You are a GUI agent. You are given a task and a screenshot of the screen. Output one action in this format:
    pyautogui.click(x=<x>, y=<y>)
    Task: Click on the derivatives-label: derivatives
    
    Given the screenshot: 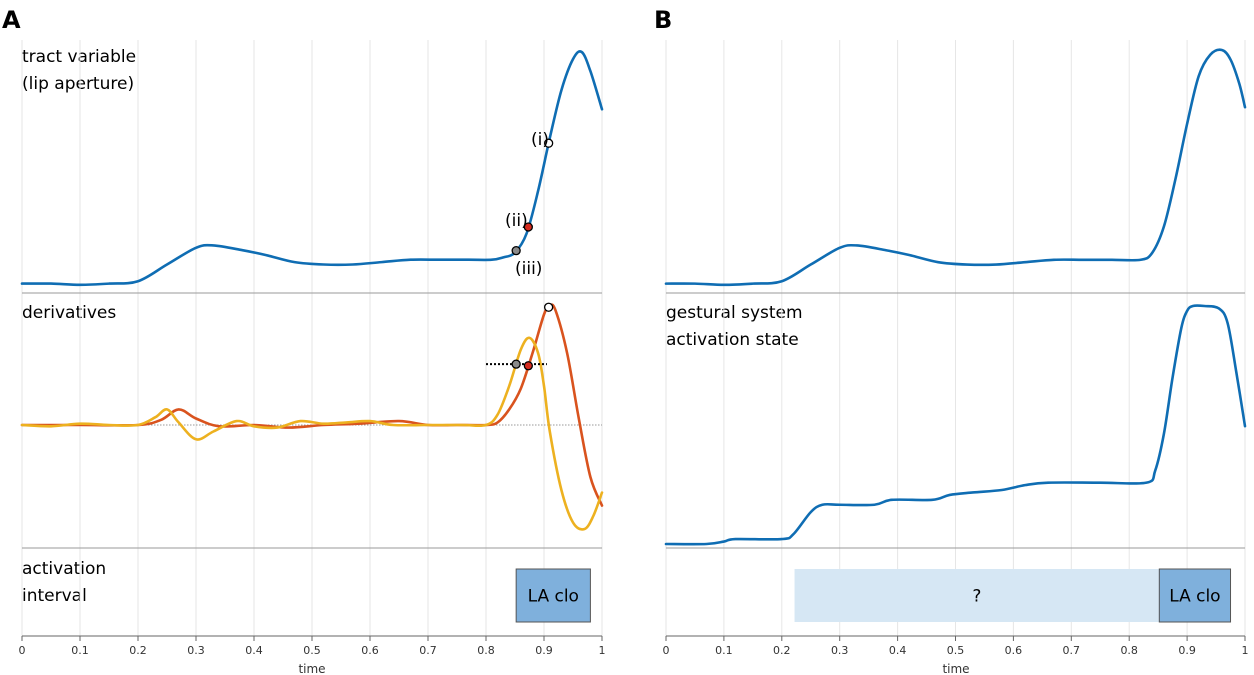 What is the action you would take?
    pyautogui.click(x=69, y=313)
    